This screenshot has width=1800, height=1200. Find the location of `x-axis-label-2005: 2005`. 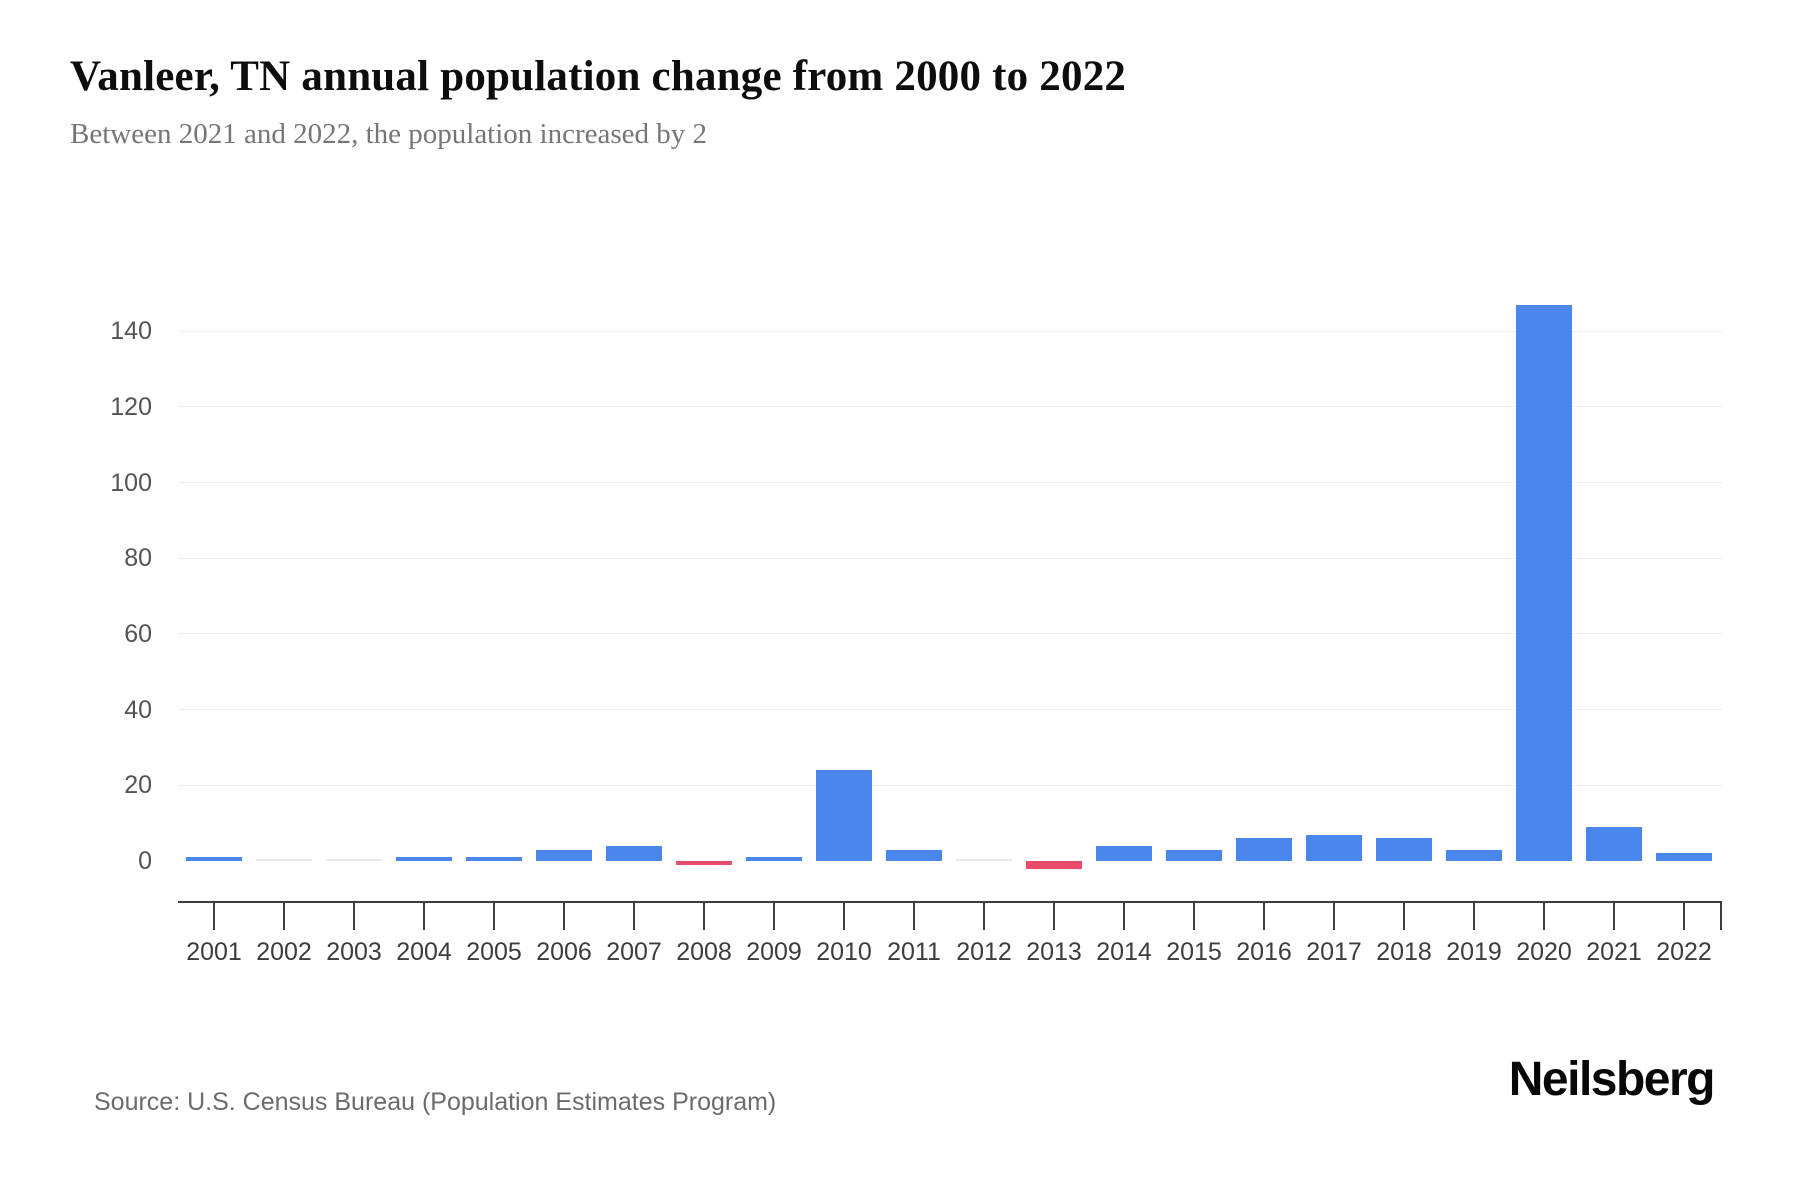

x-axis-label-2005: 2005 is located at coordinates (494, 952).